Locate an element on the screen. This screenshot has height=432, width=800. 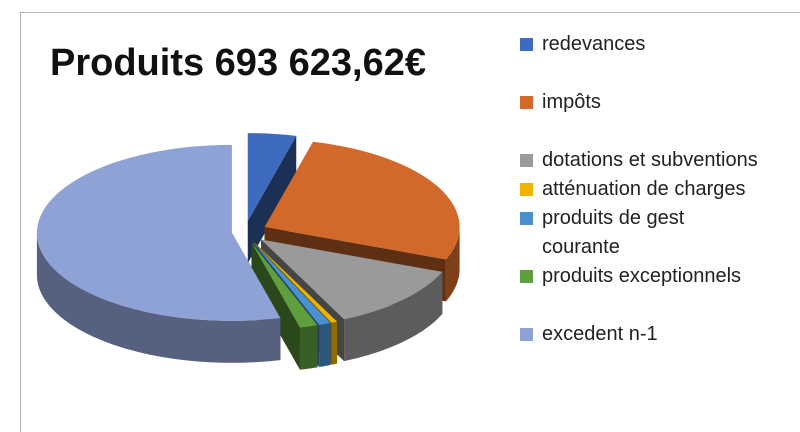
legend-label: excedent n-1 is located at coordinates (600, 334).